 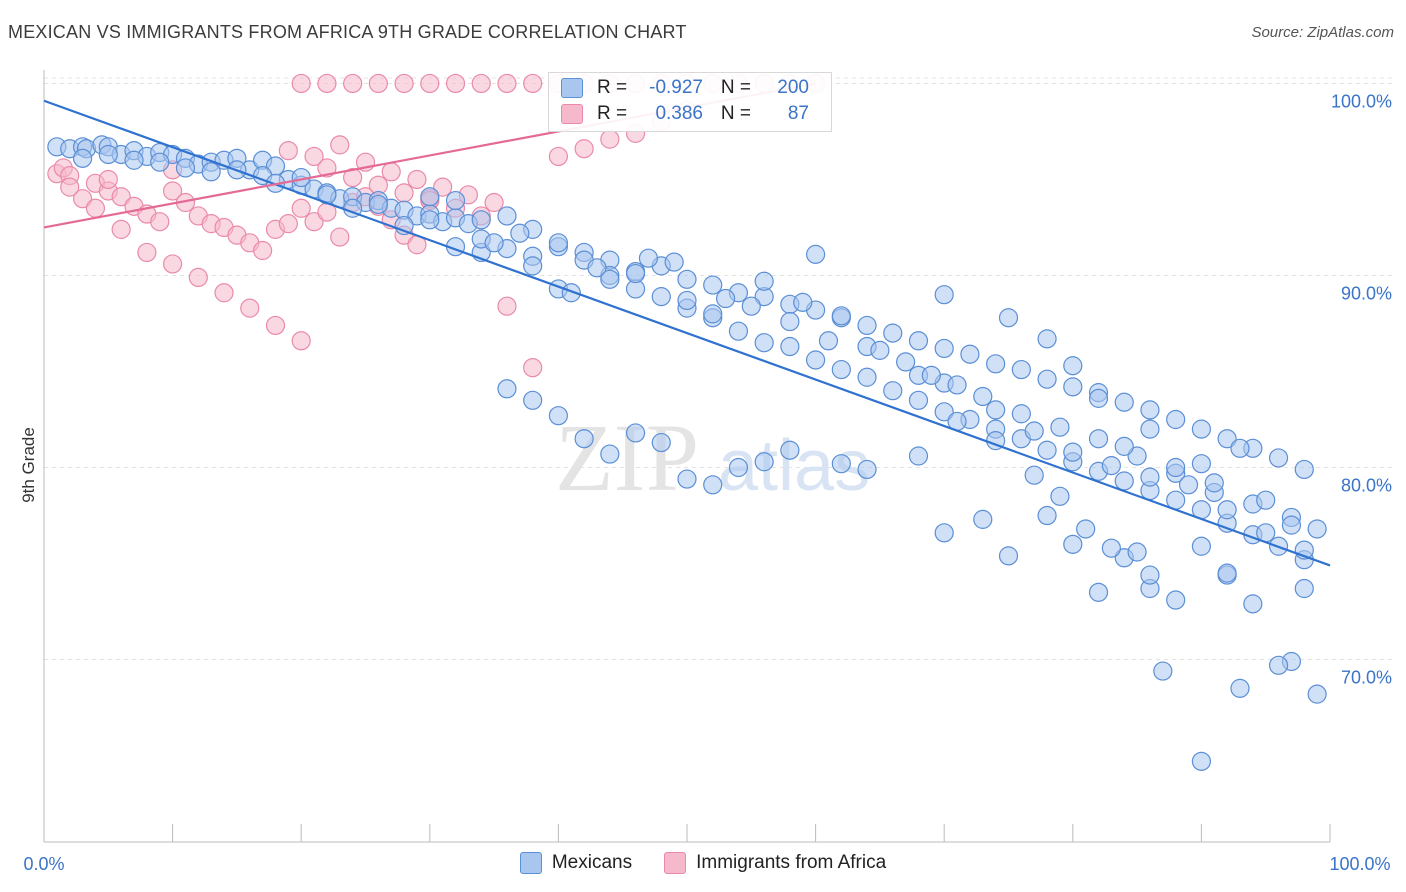 I want to click on correlation-legend: R = -0.927 N = 200 R = 0.386 N = 87, so click(x=690, y=102).